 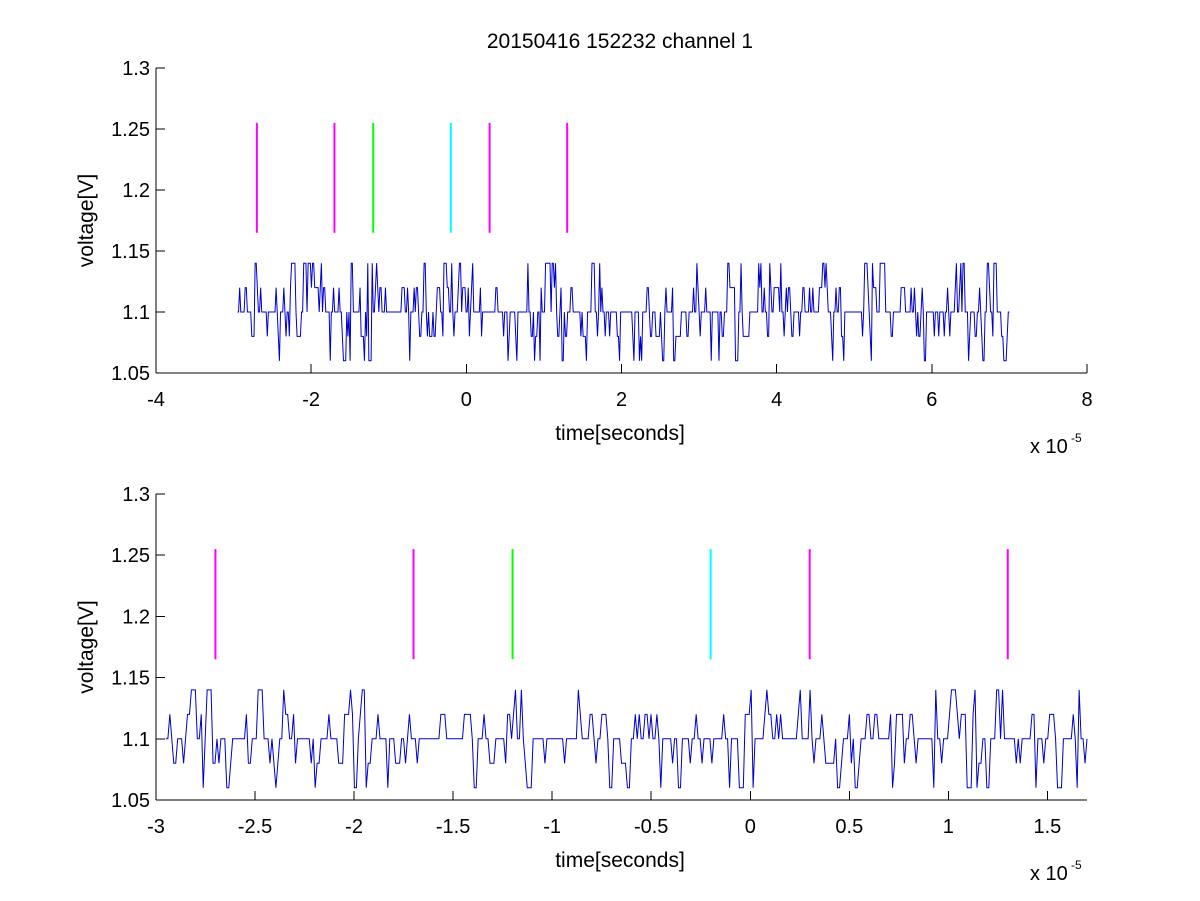 What do you see at coordinates (156, 400) in the screenshot?
I see `x-tick-label: -4` at bounding box center [156, 400].